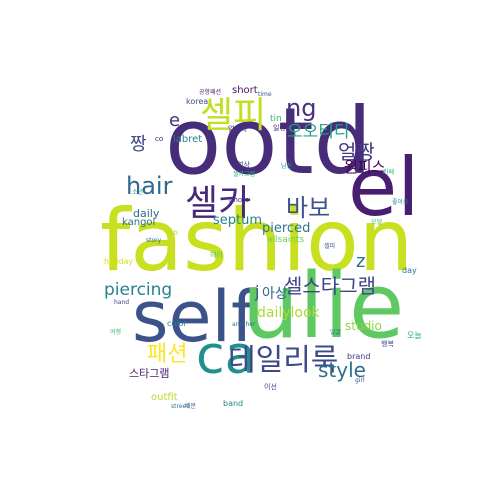 The width and height of the screenshot is (504, 504). What do you see at coordinates (119, 261) in the screenshot?
I see `word-holiday: holiday` at bounding box center [119, 261].